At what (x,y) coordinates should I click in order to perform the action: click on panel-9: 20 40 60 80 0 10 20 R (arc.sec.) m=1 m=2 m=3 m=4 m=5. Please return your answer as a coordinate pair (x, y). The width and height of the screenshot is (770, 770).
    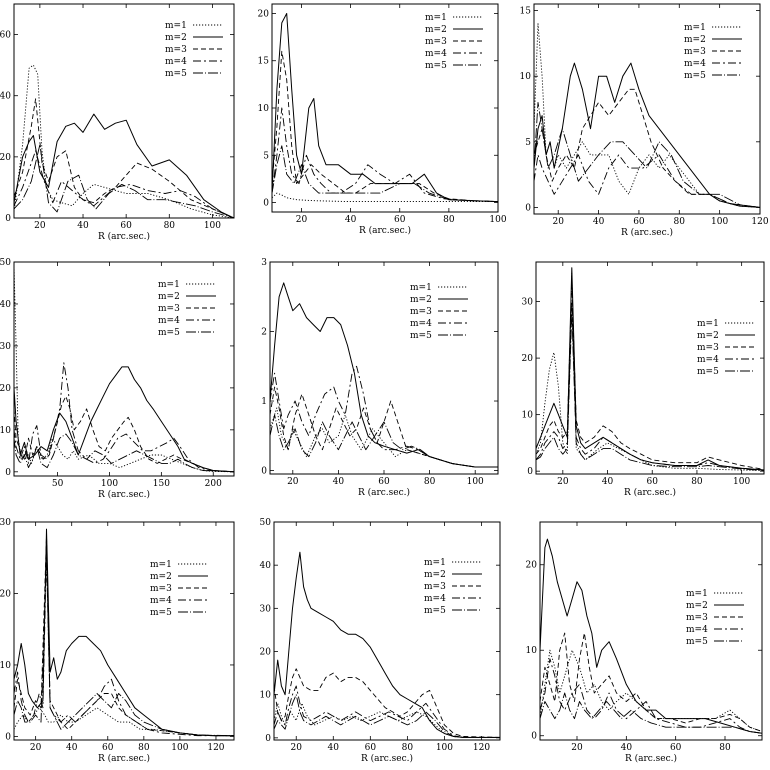
    Looking at the image, I should click on (644, 642).